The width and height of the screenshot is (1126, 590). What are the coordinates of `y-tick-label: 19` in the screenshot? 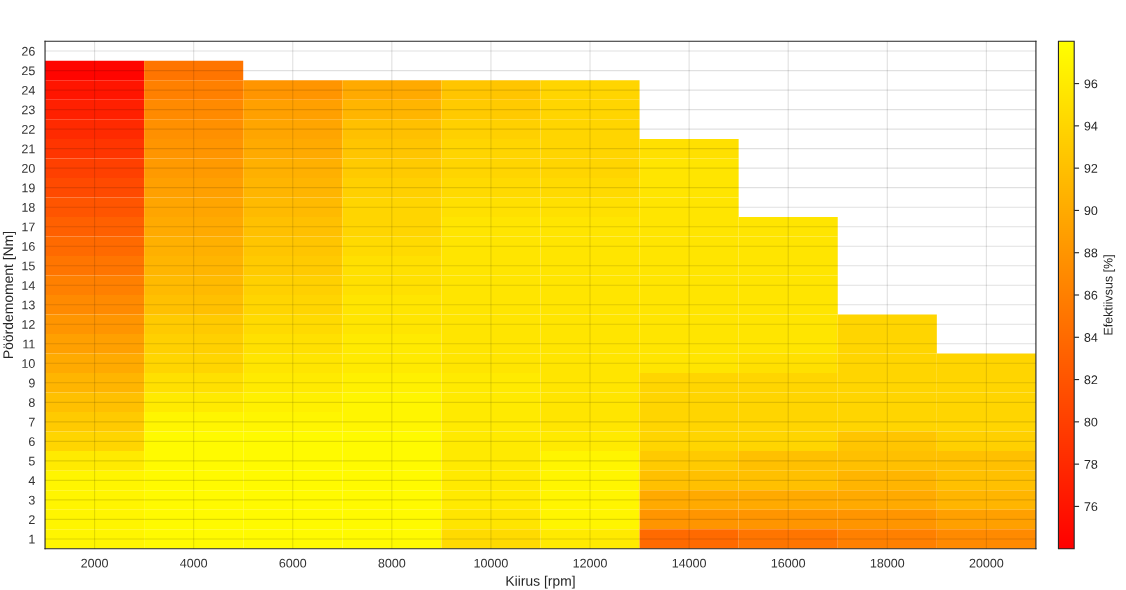 It's located at (28, 188).